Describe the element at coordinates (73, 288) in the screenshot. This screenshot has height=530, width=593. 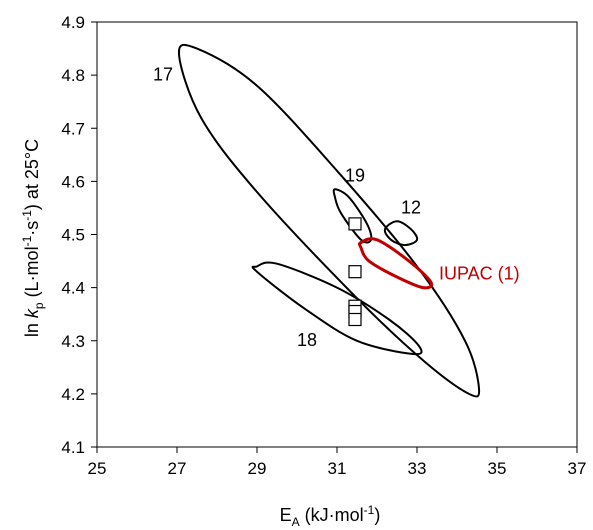
I see `y-tick-label: 4.4` at that location.